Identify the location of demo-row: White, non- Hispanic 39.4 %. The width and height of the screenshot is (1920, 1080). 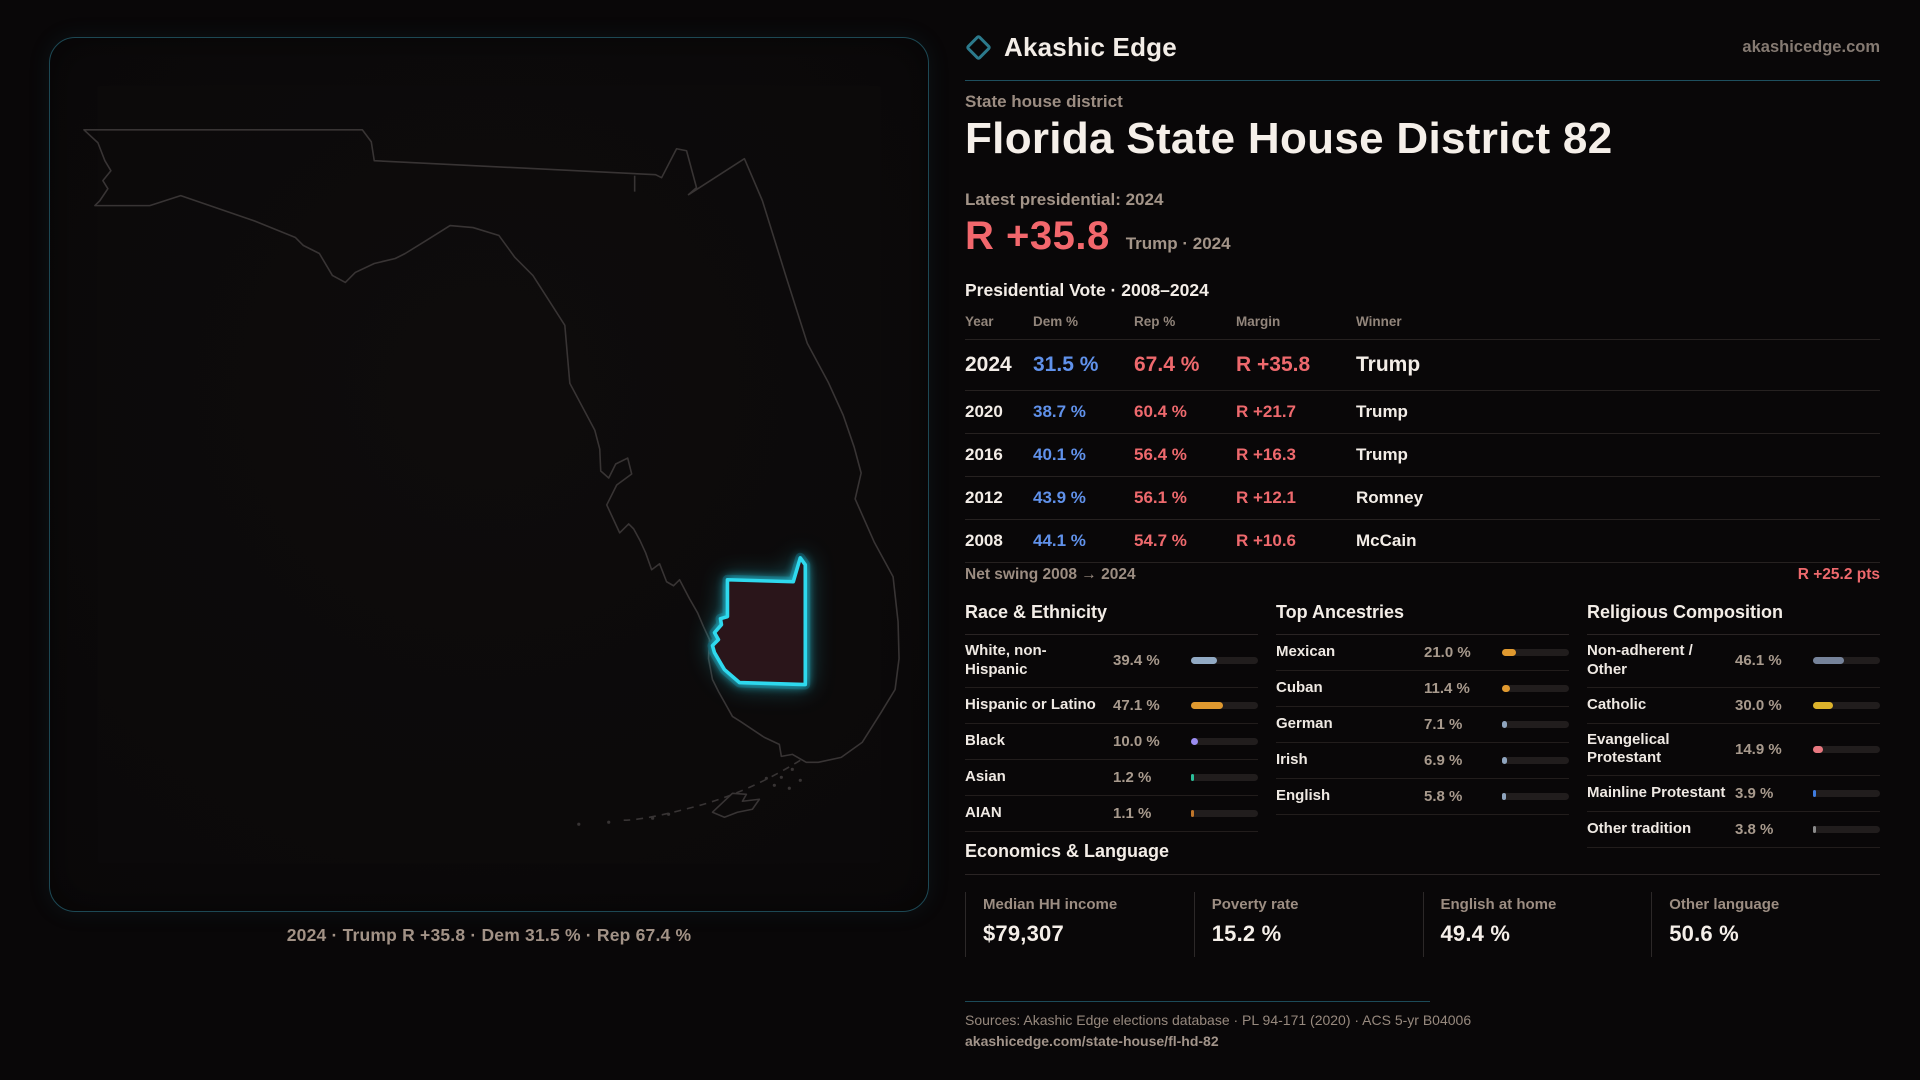
(1111, 661).